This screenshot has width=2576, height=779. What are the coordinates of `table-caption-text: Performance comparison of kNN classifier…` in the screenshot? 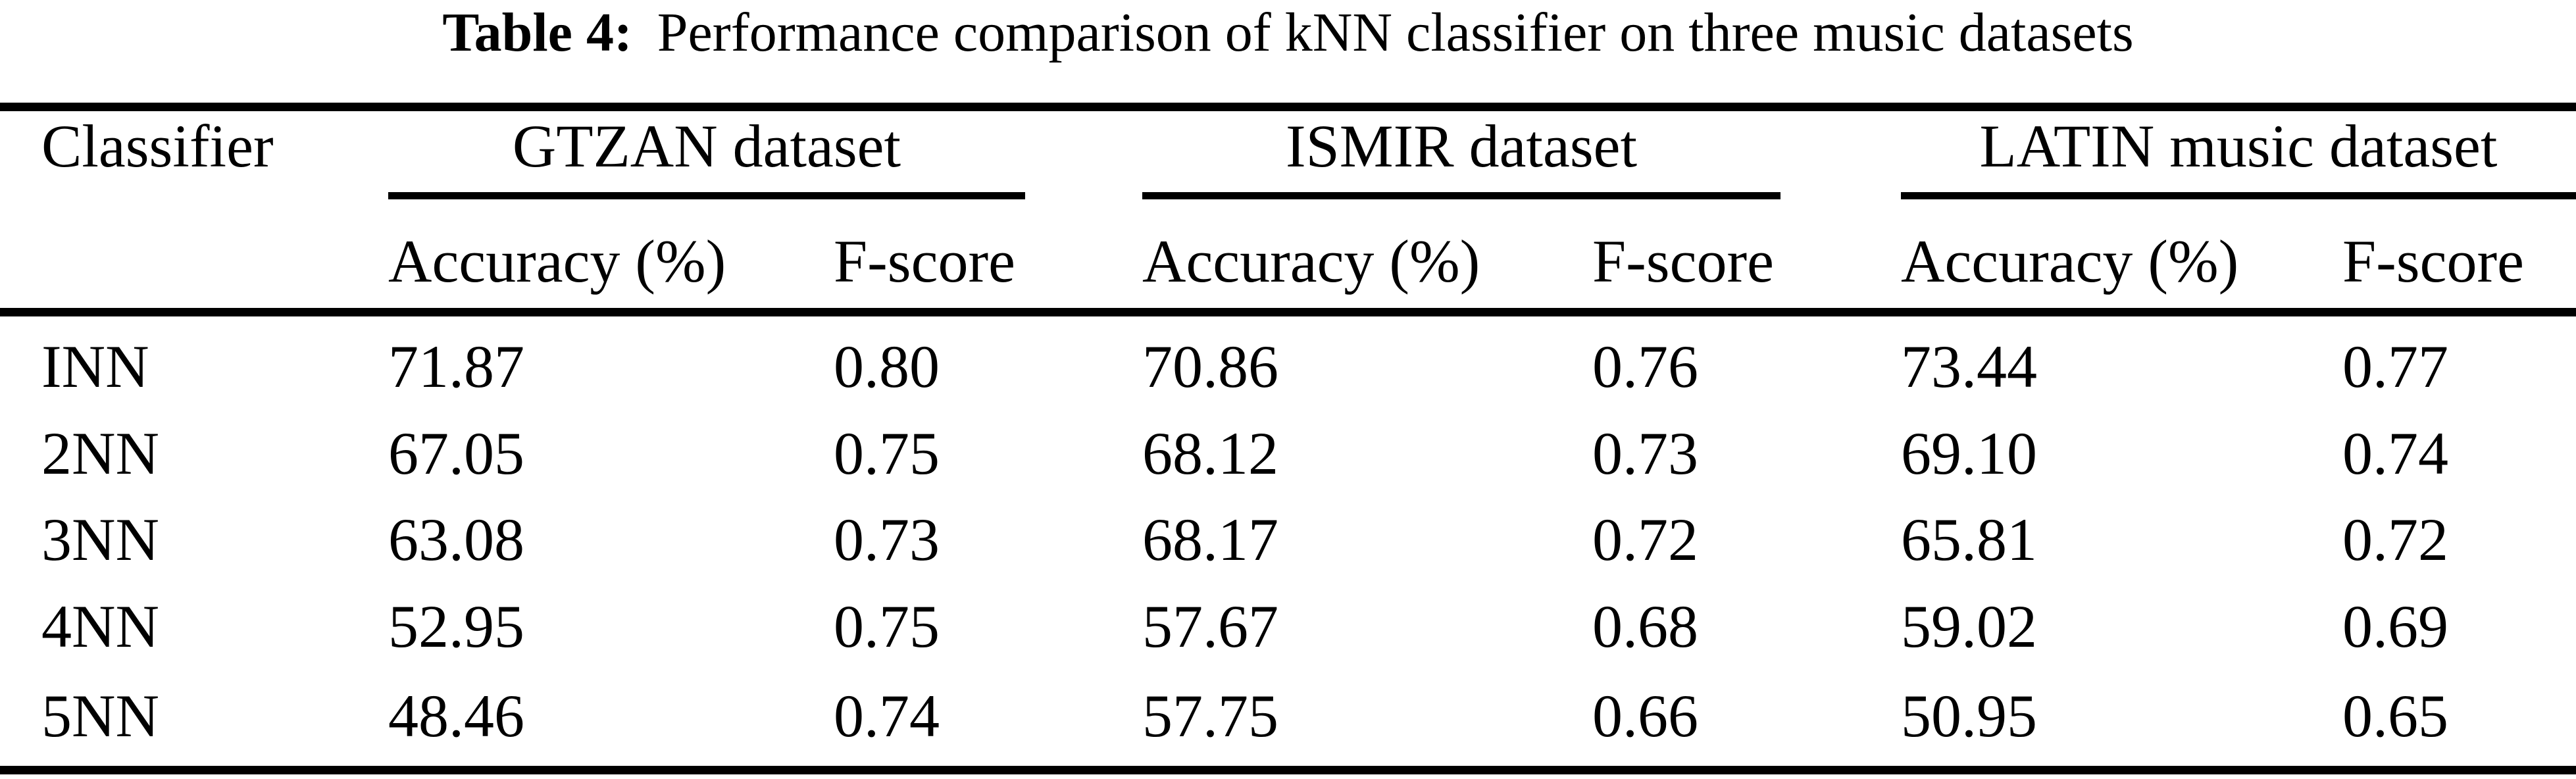 It's located at (1395, 32).